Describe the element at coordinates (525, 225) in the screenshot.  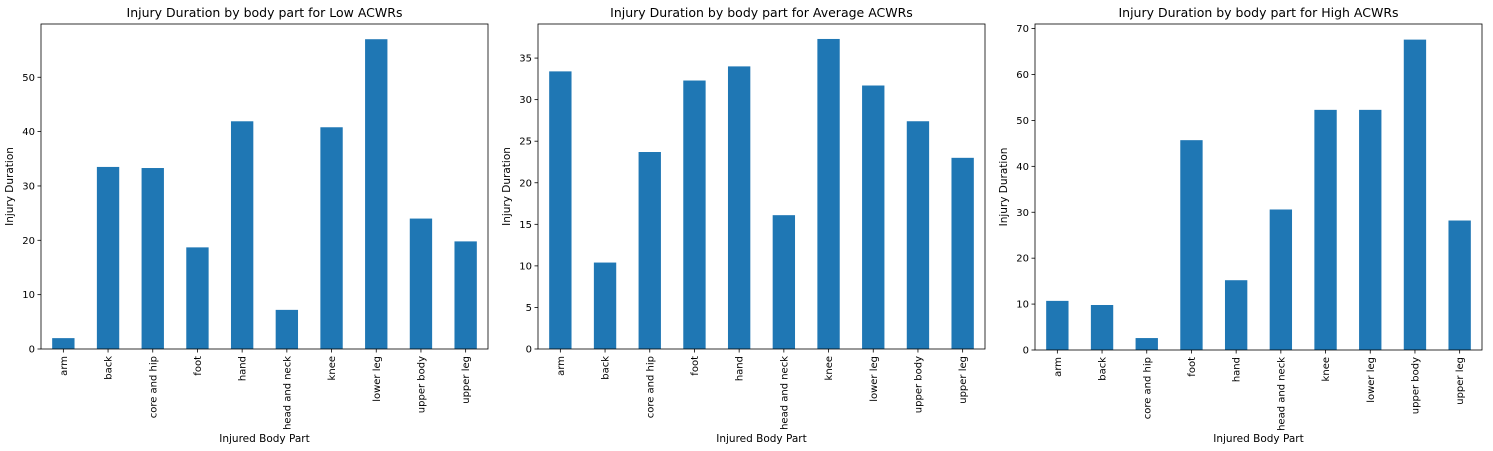
I see `y-tick-label: 15` at that location.